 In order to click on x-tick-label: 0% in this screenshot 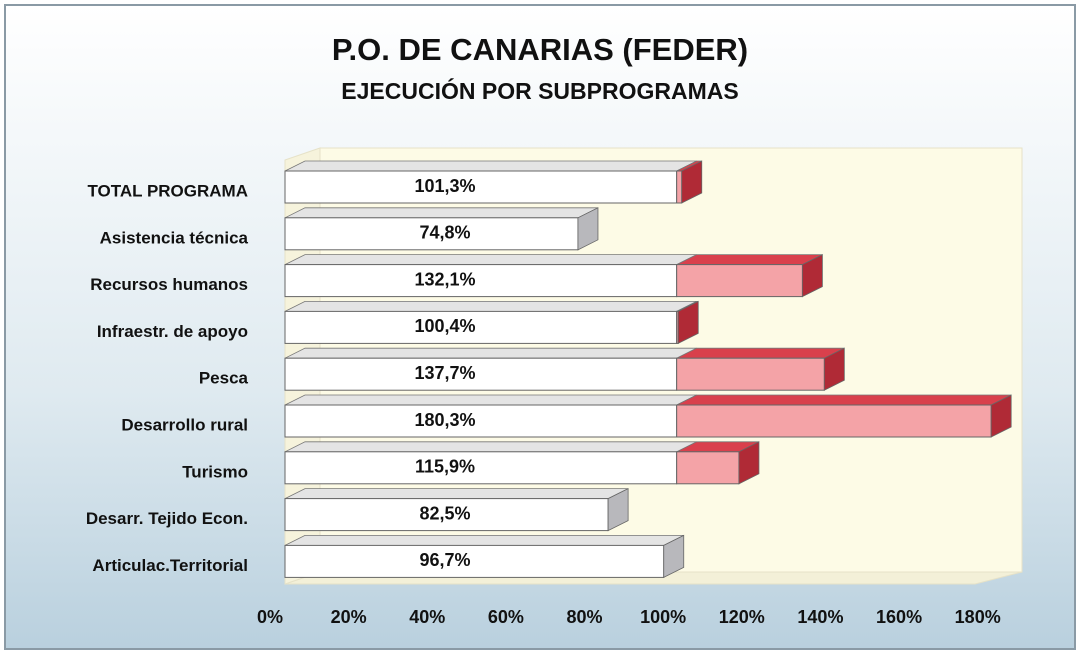, I will do `click(270, 617)`.